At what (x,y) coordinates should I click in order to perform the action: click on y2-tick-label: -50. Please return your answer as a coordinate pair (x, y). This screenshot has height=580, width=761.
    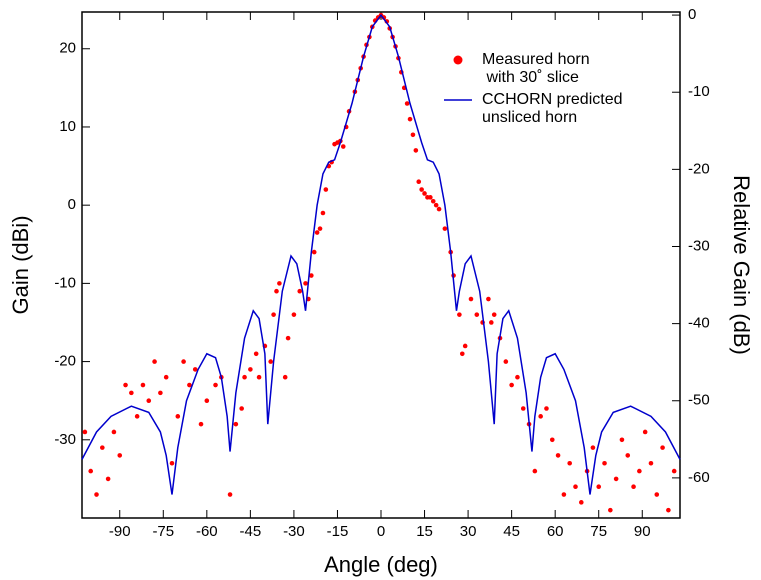
    Looking at the image, I should click on (699, 400).